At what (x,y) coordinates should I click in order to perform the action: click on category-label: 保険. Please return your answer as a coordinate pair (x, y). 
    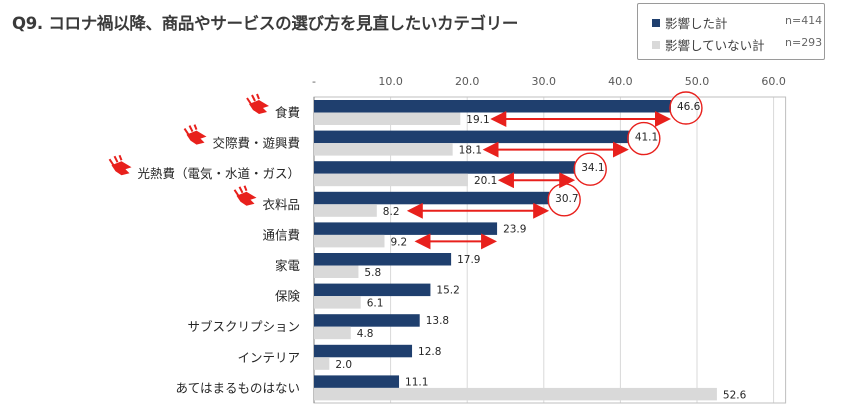
    Looking at the image, I should click on (288, 296).